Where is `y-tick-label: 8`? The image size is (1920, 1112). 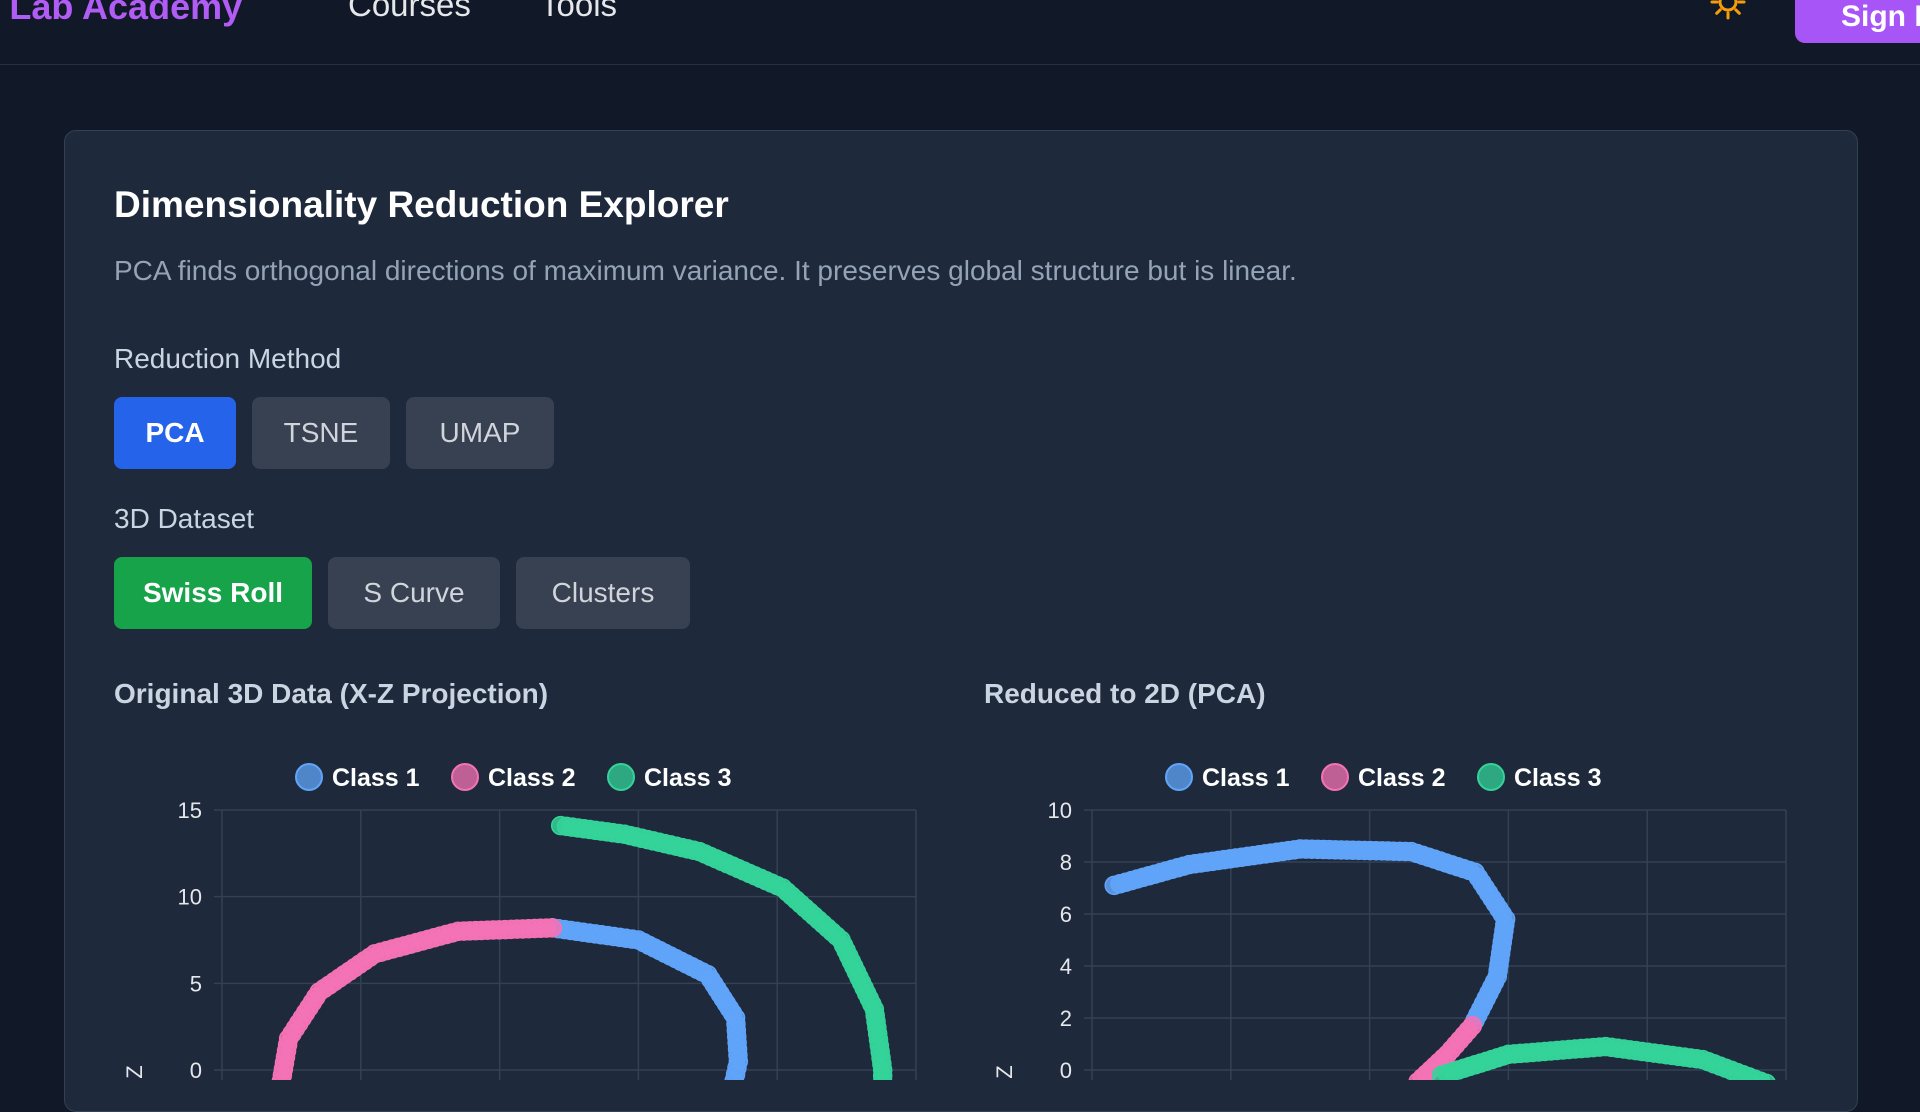 y-tick-label: 8 is located at coordinates (1066, 862).